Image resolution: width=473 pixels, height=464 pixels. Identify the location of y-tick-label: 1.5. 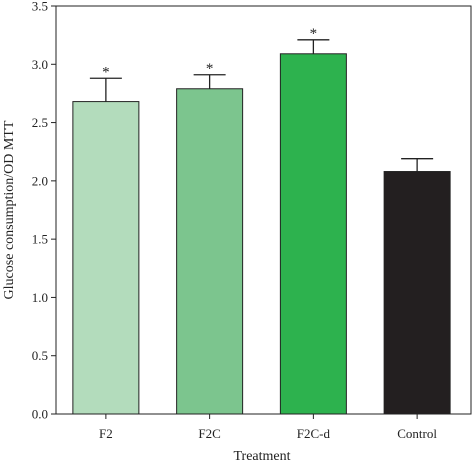
(40, 239).